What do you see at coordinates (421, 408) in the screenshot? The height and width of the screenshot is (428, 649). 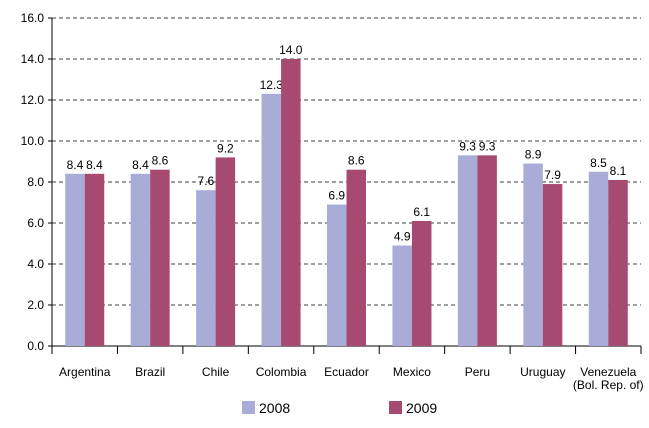 I see `legend-label: 2009` at bounding box center [421, 408].